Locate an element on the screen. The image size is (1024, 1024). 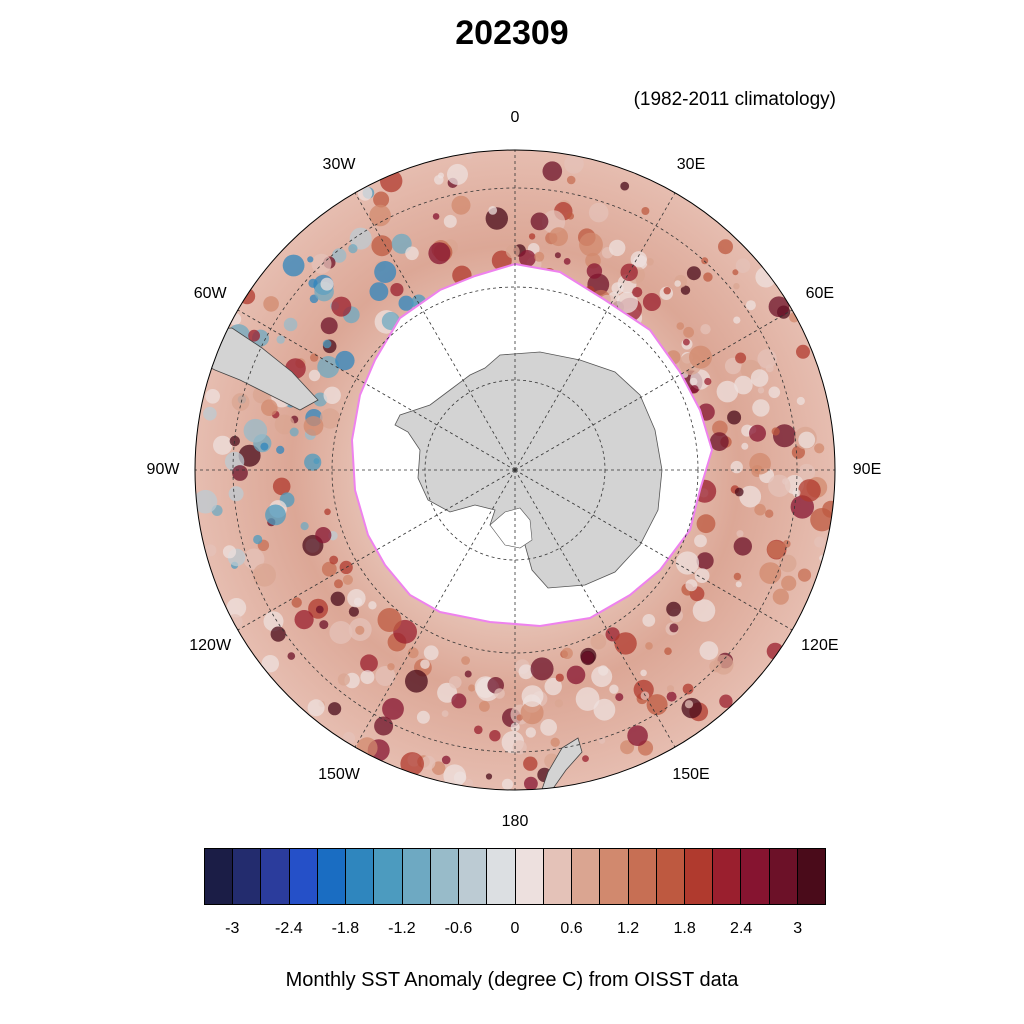
new-zealand-landmass is located at coordinates (561, 763).